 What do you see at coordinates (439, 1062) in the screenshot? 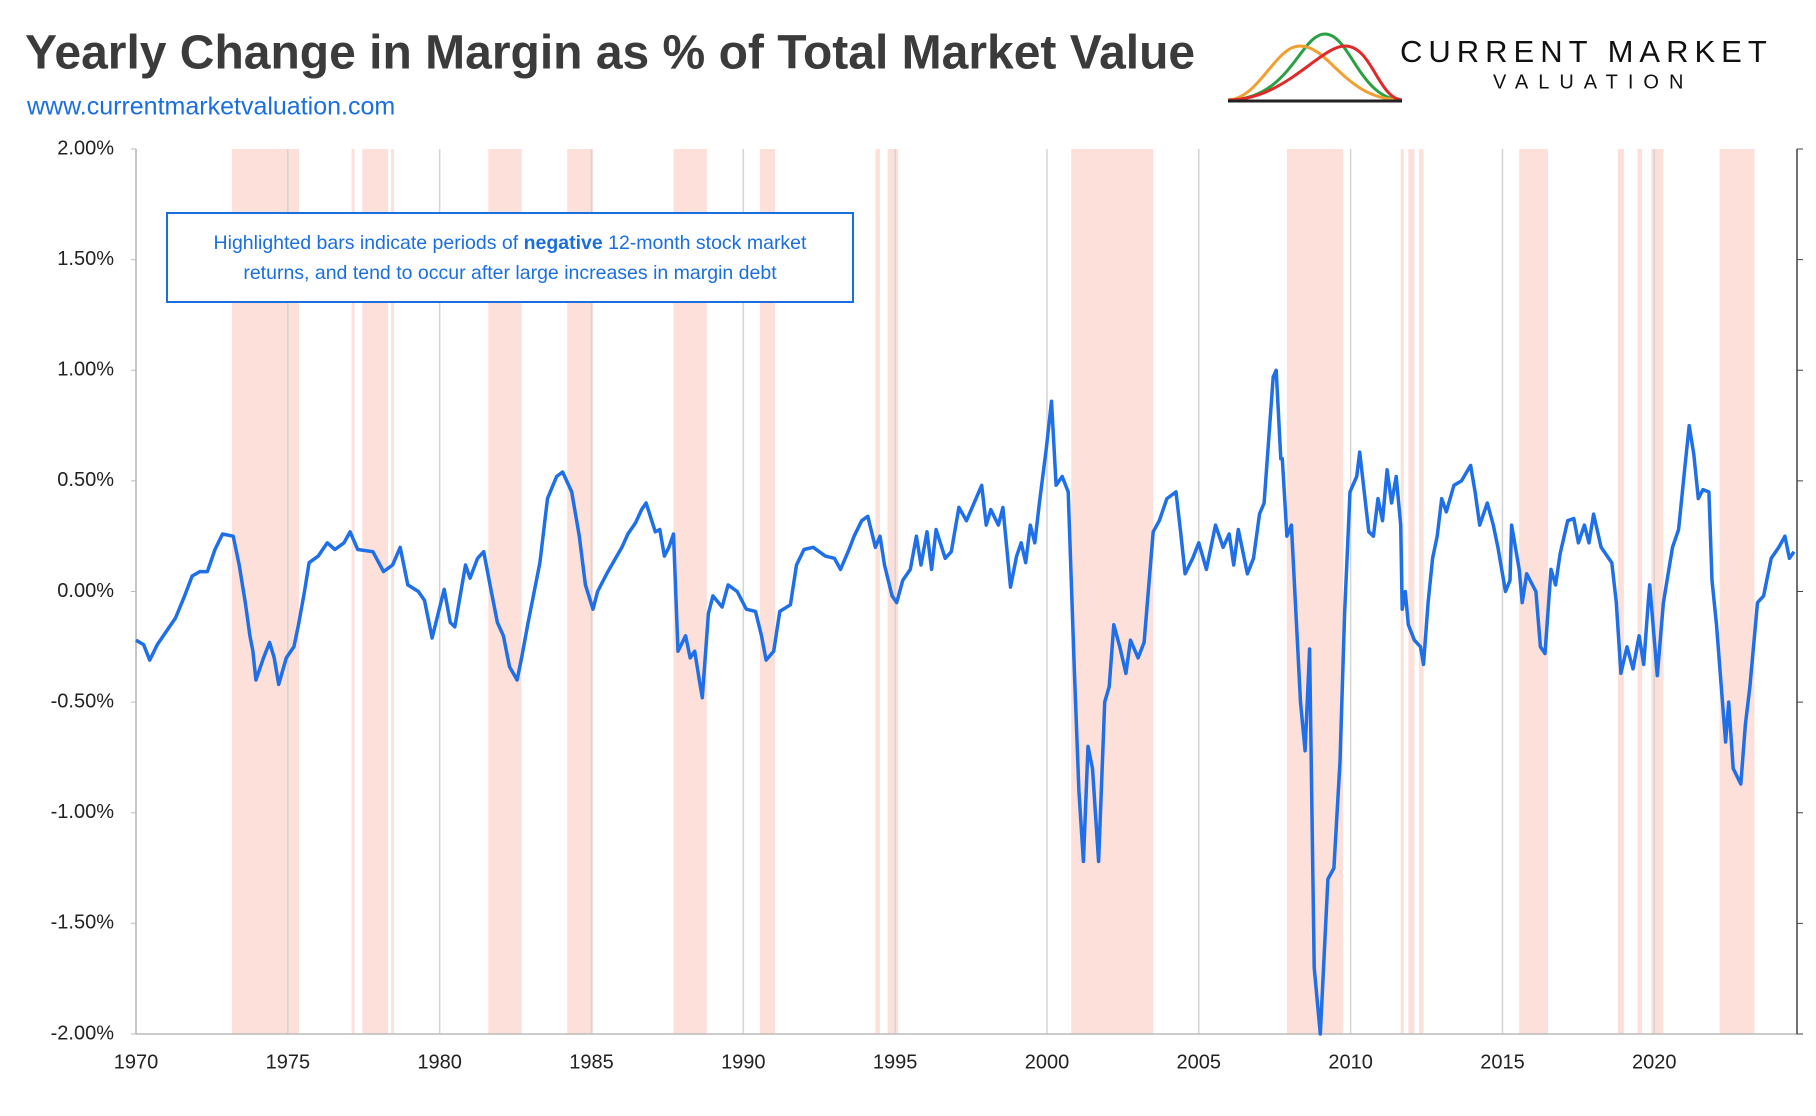
I see `x-tick-label: 1980` at bounding box center [439, 1062].